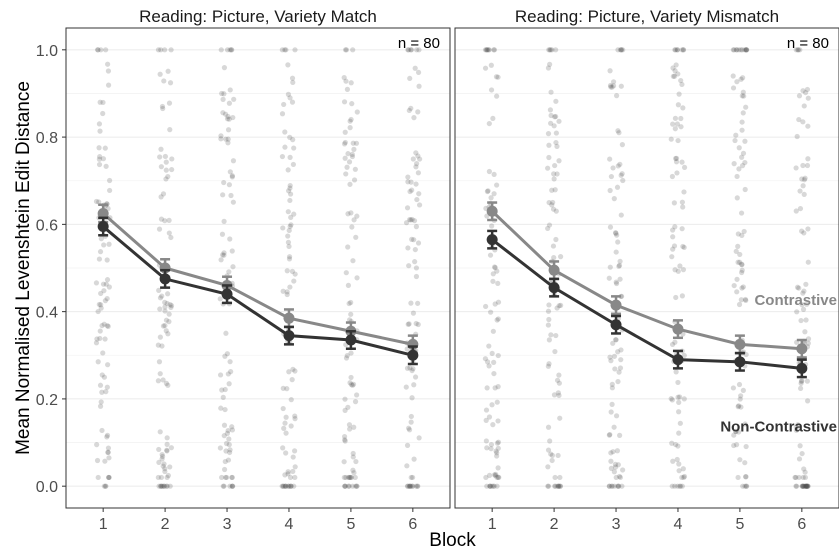  Describe the element at coordinates (678, 329) in the screenshot. I see `data-point` at that location.